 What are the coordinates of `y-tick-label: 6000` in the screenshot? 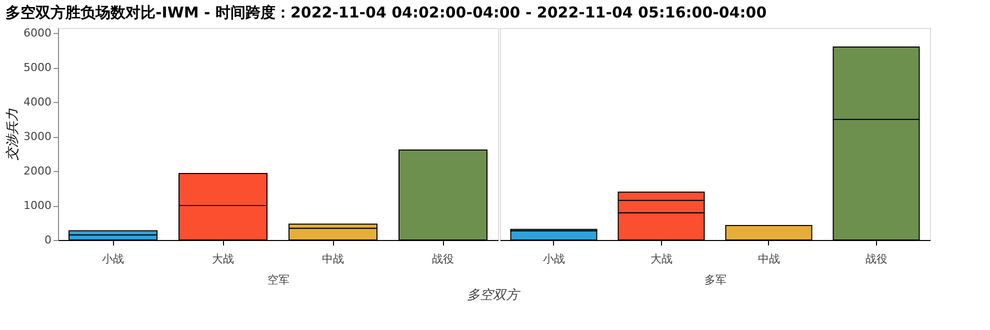 It's located at (38, 33).